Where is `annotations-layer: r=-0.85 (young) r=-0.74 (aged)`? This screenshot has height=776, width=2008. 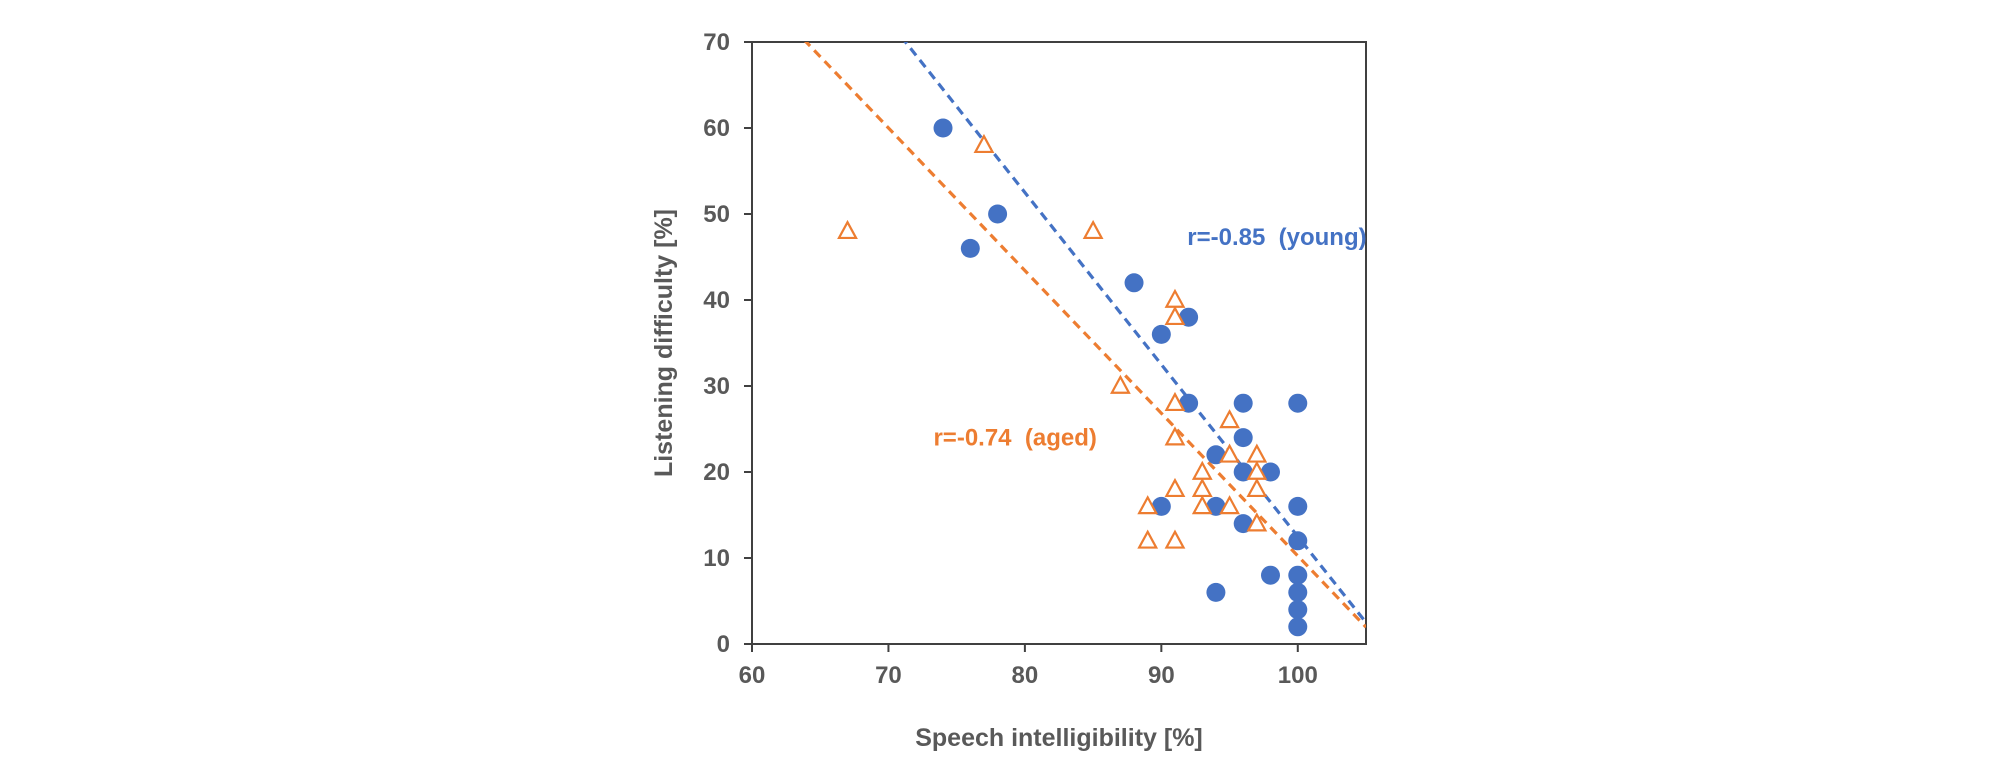 annotations-layer: r=-0.85 (young) r=-0.74 (aged) is located at coordinates (1149, 337).